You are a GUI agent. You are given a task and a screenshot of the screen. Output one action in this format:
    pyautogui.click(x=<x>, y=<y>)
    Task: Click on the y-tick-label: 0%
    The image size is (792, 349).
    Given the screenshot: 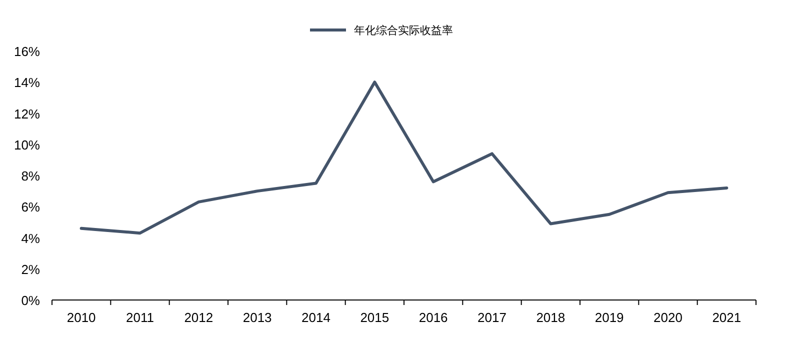 What is the action you would take?
    pyautogui.click(x=30, y=300)
    